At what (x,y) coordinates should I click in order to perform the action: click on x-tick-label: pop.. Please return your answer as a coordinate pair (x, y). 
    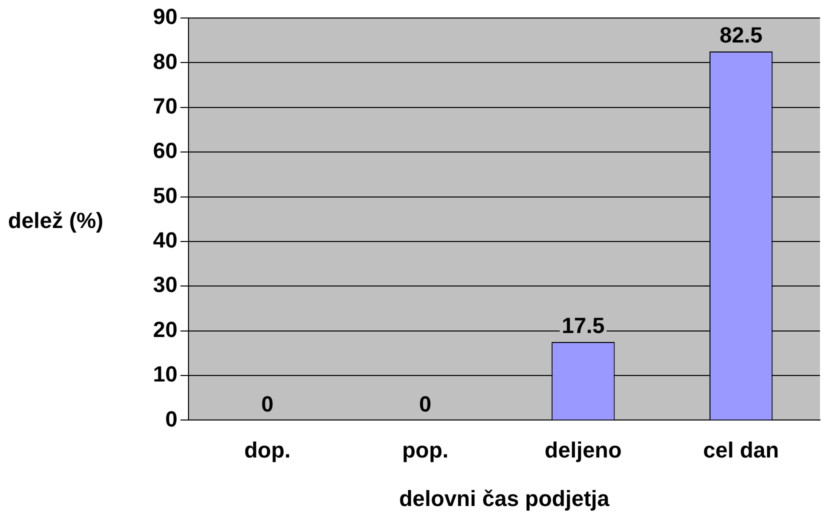
    Looking at the image, I should click on (425, 449).